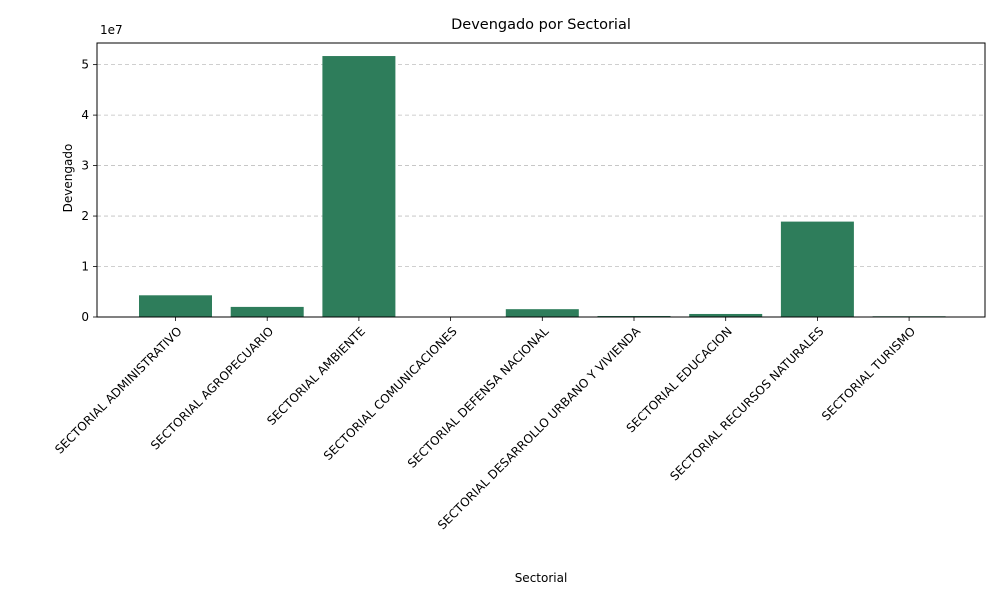 The image size is (1000, 604). What do you see at coordinates (541, 25) in the screenshot?
I see `chart-title: Devengado por Sectorial` at bounding box center [541, 25].